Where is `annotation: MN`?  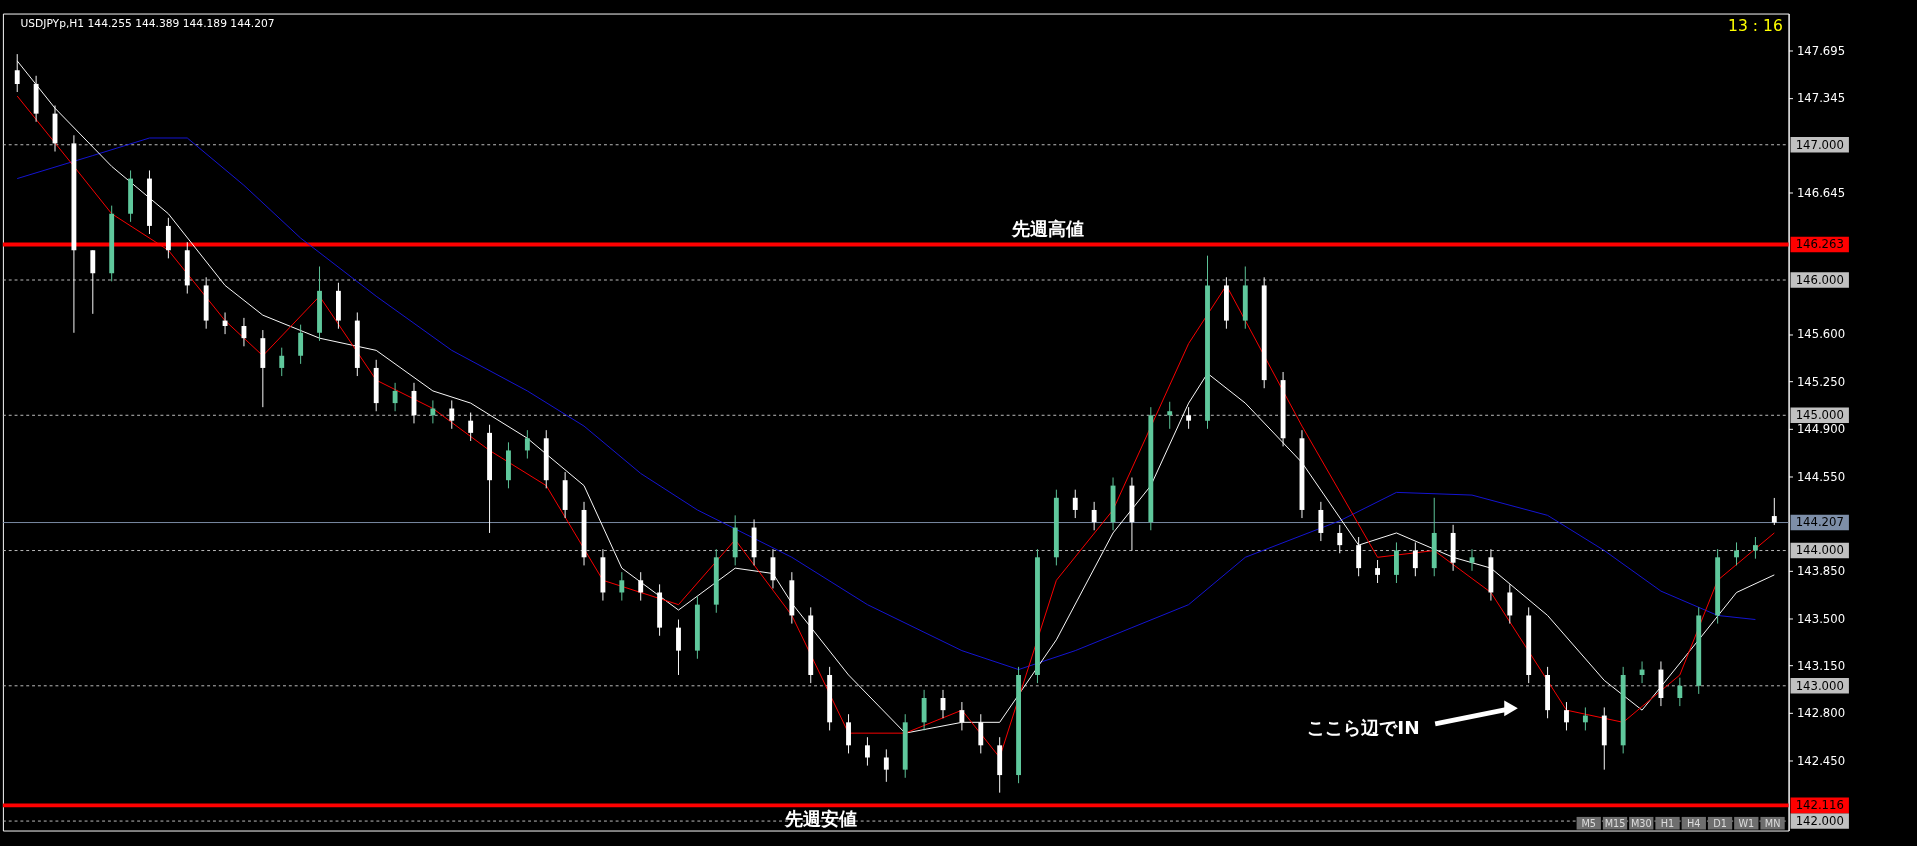
annotation: MN is located at coordinates (1772, 823).